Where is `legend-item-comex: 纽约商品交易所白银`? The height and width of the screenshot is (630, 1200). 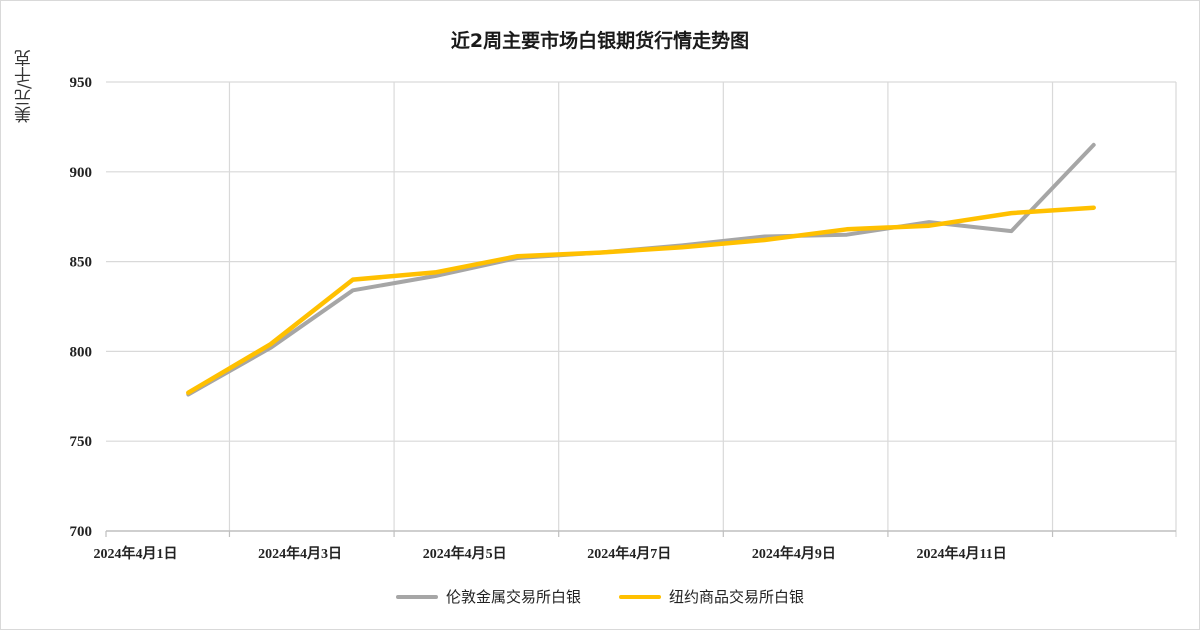
legend-item-comex: 纽约商品交易所白银 is located at coordinates (711, 596).